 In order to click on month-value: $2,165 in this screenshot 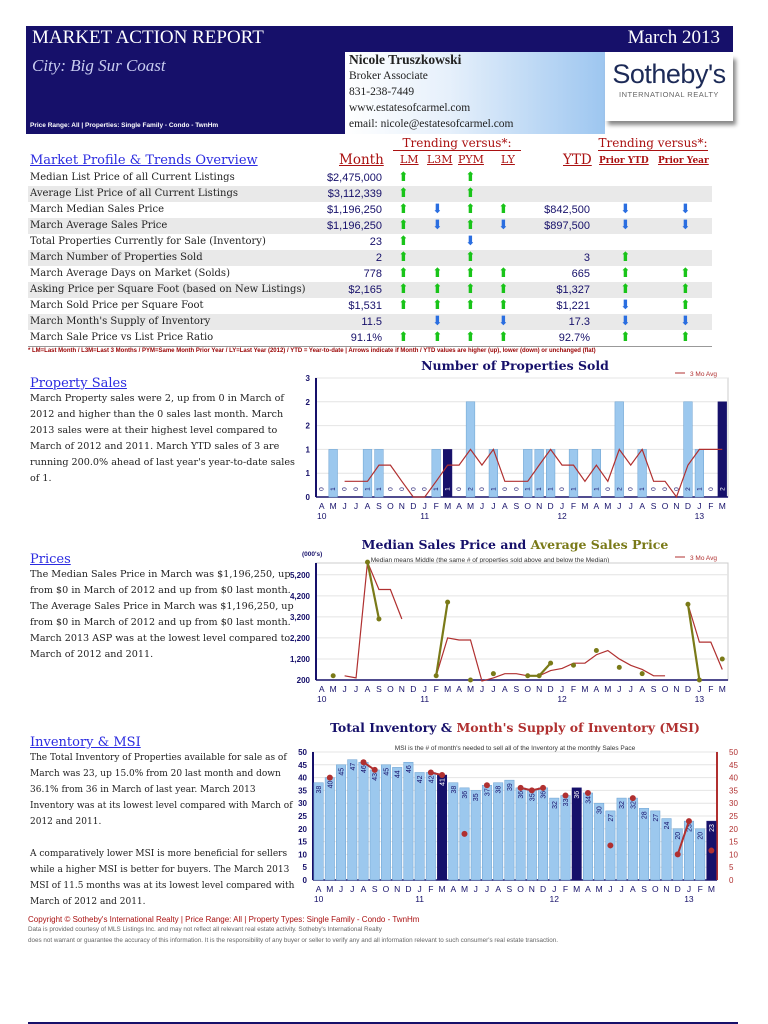, I will do `click(365, 290)`.